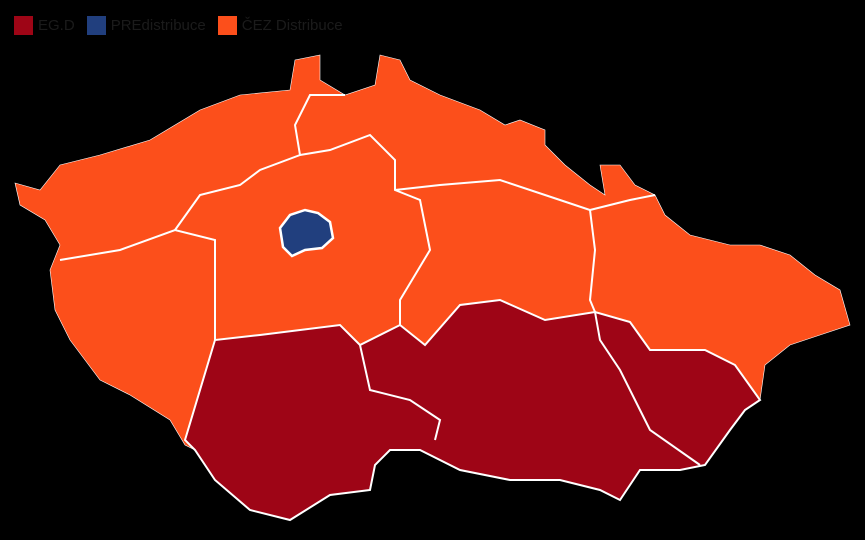  I want to click on legend-item-pre: PREdistribuce, so click(146, 25).